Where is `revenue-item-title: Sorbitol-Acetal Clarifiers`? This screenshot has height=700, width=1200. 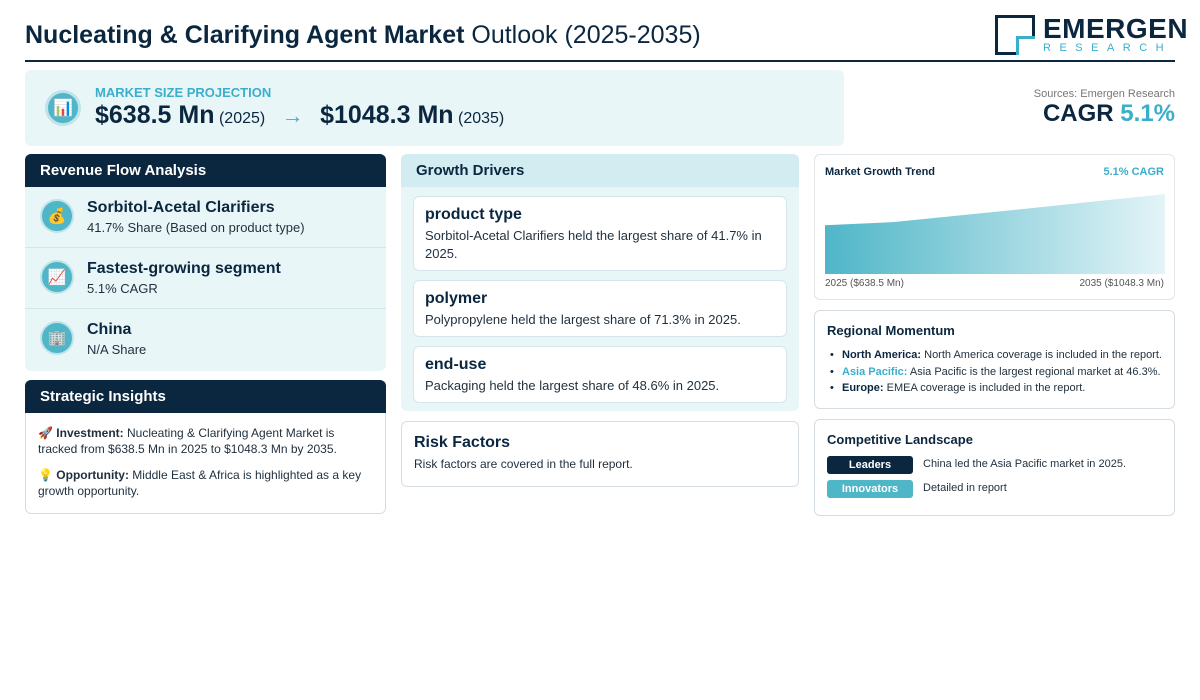
revenue-item-title: Sorbitol-Acetal Clarifiers is located at coordinates (181, 207).